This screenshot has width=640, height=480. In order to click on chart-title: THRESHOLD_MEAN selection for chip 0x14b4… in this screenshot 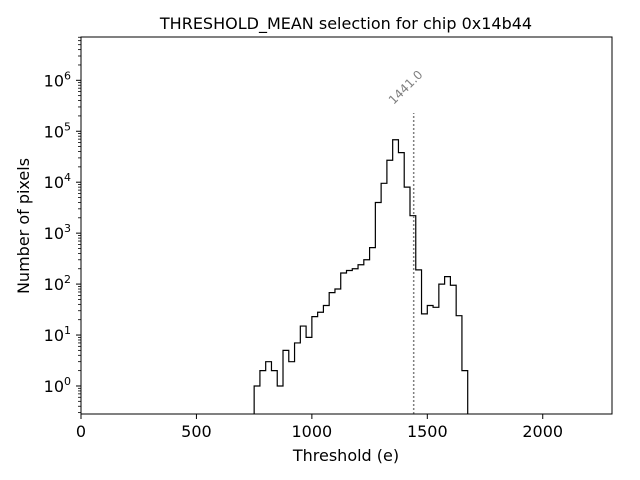, I will do `click(345, 24)`.